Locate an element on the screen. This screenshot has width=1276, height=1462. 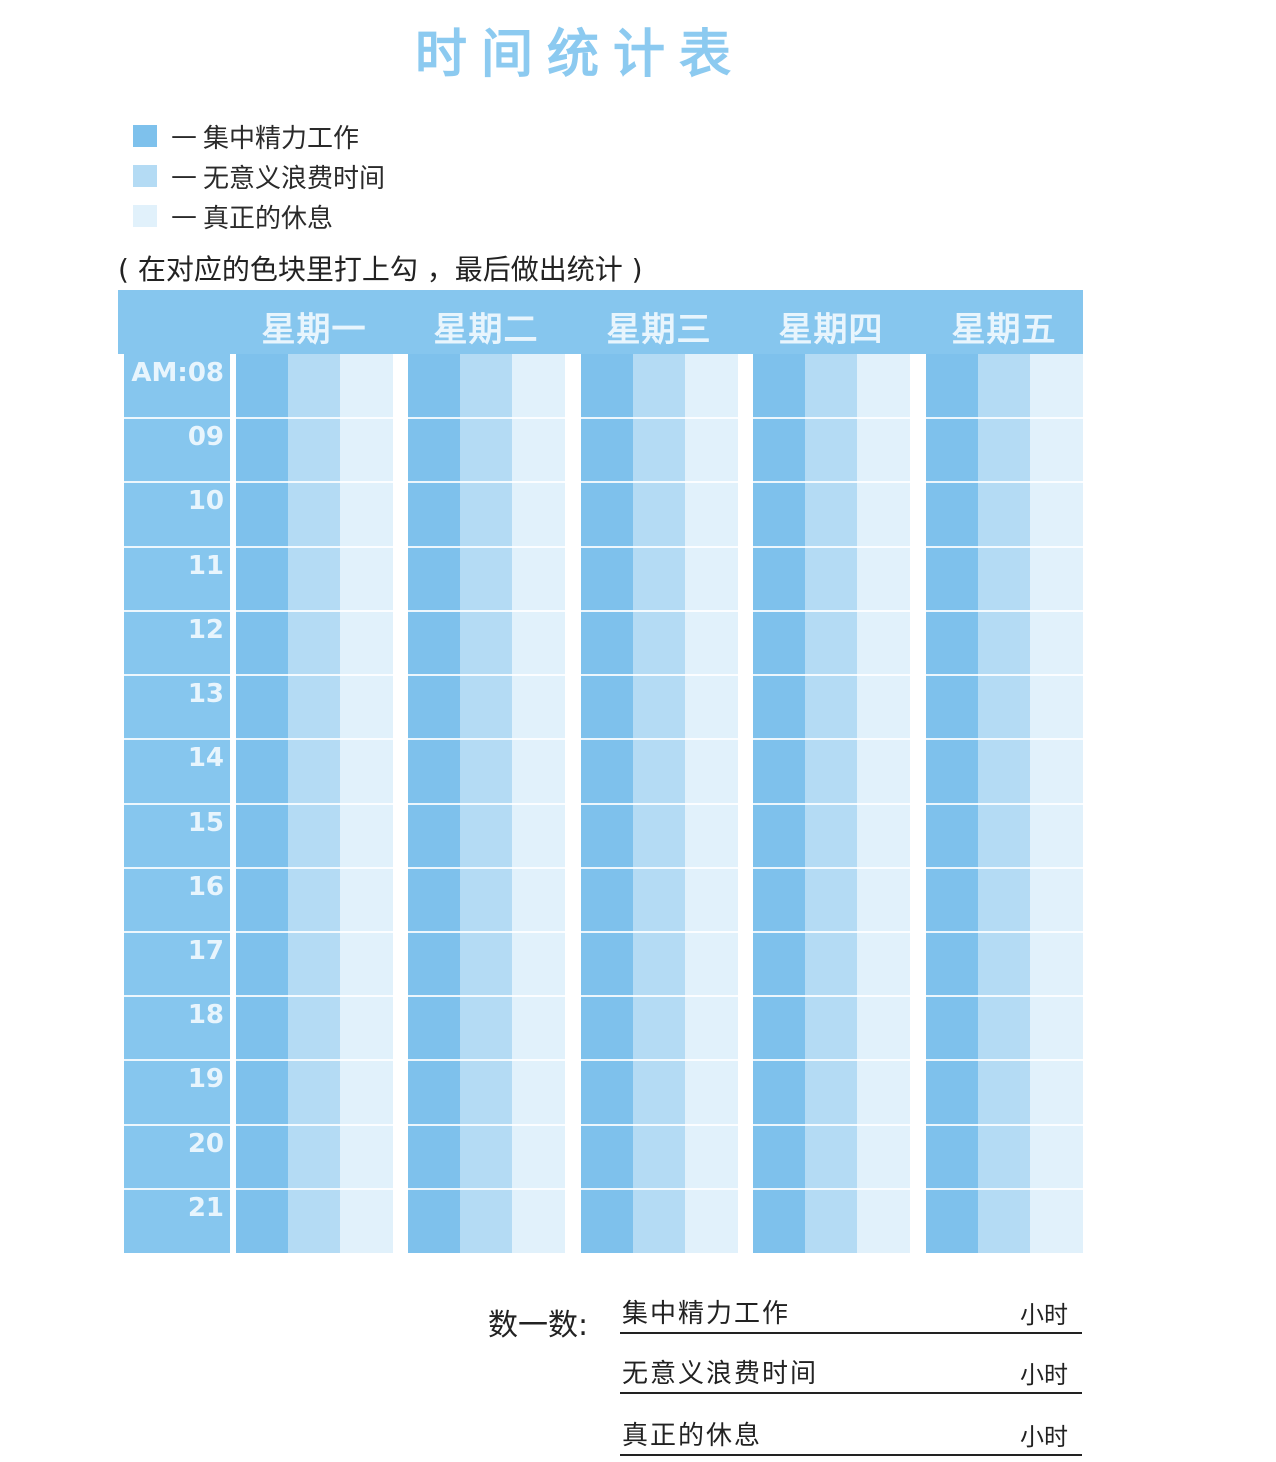
hour-label: 15 is located at coordinates (205, 822).